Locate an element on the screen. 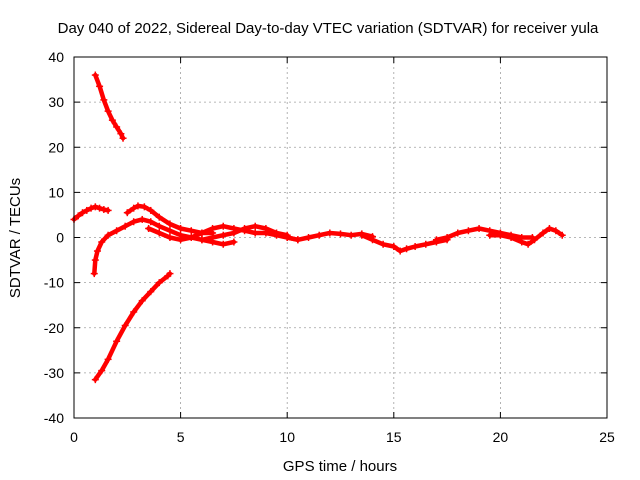  y-tick-label: -40 is located at coordinates (54, 418).